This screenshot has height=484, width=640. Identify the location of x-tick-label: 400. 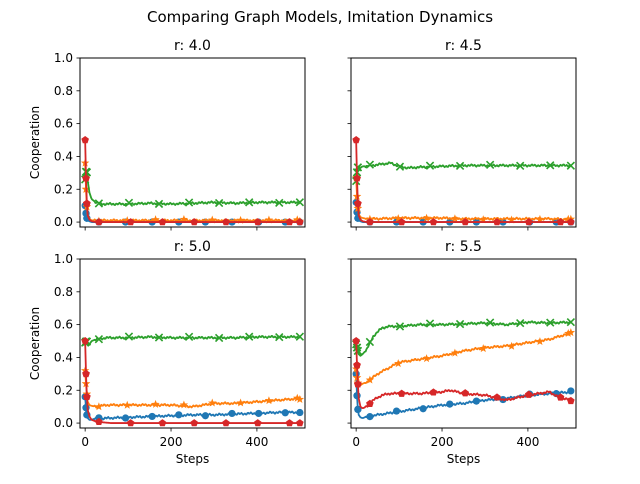
(527, 442).